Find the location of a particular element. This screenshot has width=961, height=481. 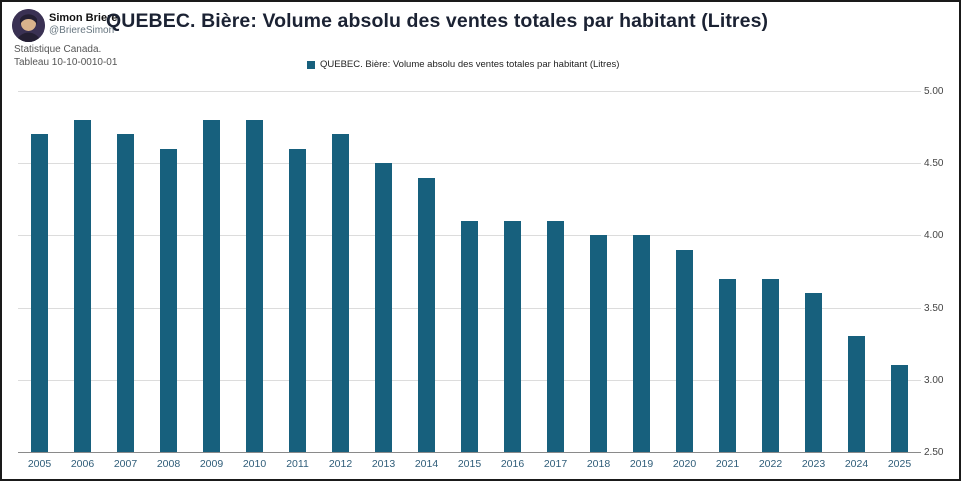

bar-2015 is located at coordinates (469, 336).